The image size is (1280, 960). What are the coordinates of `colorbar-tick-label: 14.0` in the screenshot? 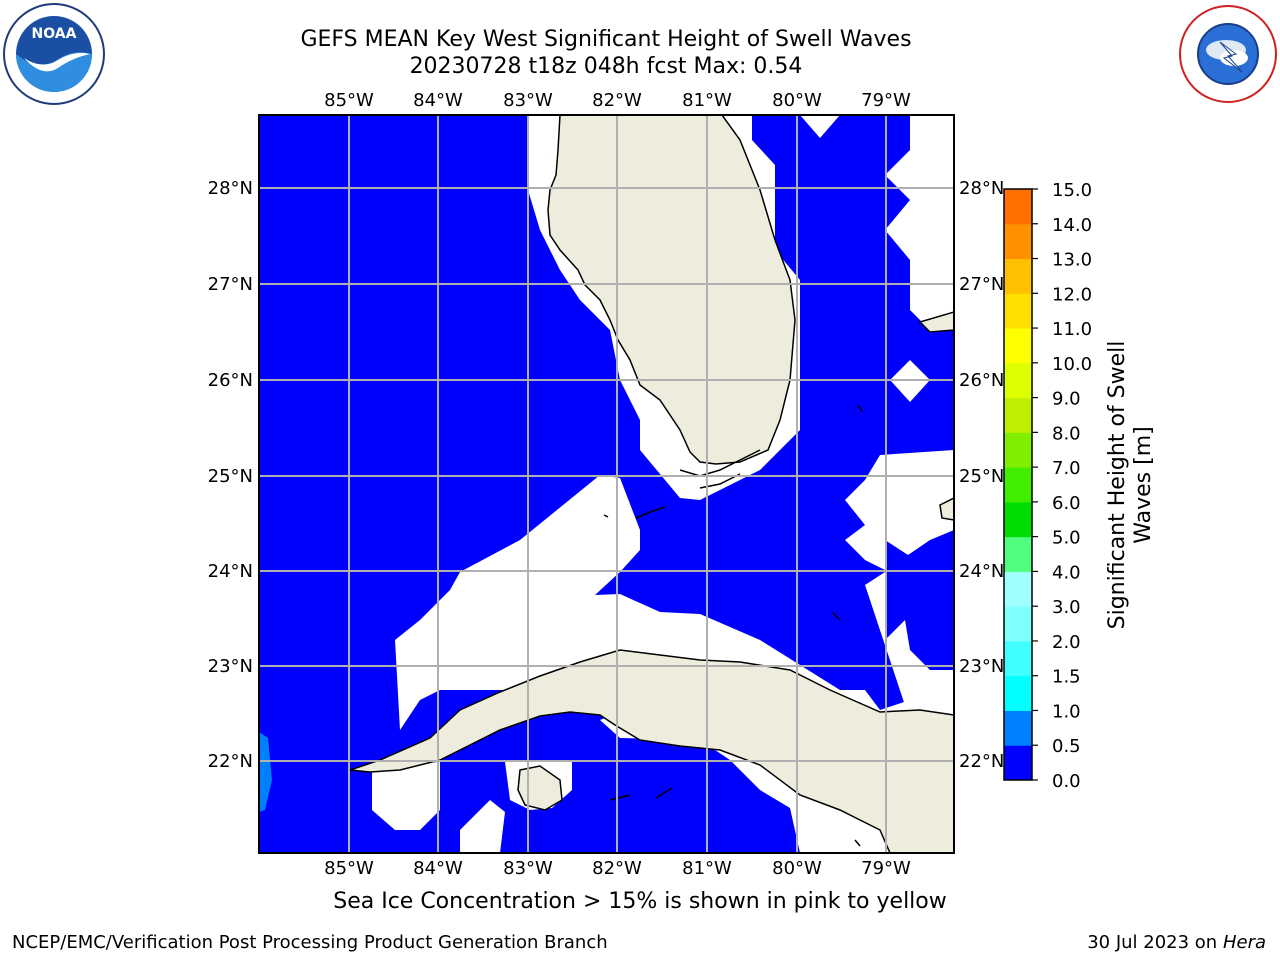 It's located at (1072, 225).